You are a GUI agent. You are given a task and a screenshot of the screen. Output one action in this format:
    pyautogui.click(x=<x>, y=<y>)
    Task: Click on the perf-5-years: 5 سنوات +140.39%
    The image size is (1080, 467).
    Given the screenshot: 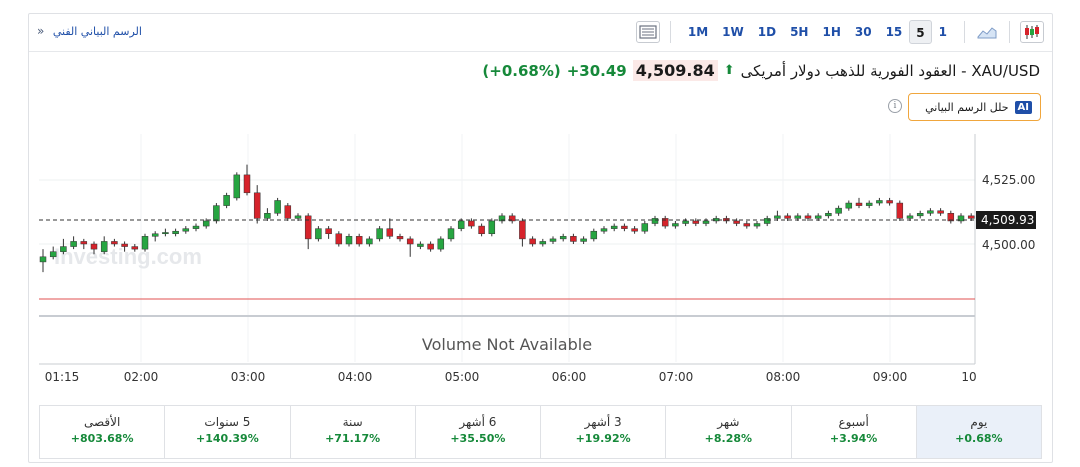 What is the action you would take?
    pyautogui.click(x=228, y=432)
    